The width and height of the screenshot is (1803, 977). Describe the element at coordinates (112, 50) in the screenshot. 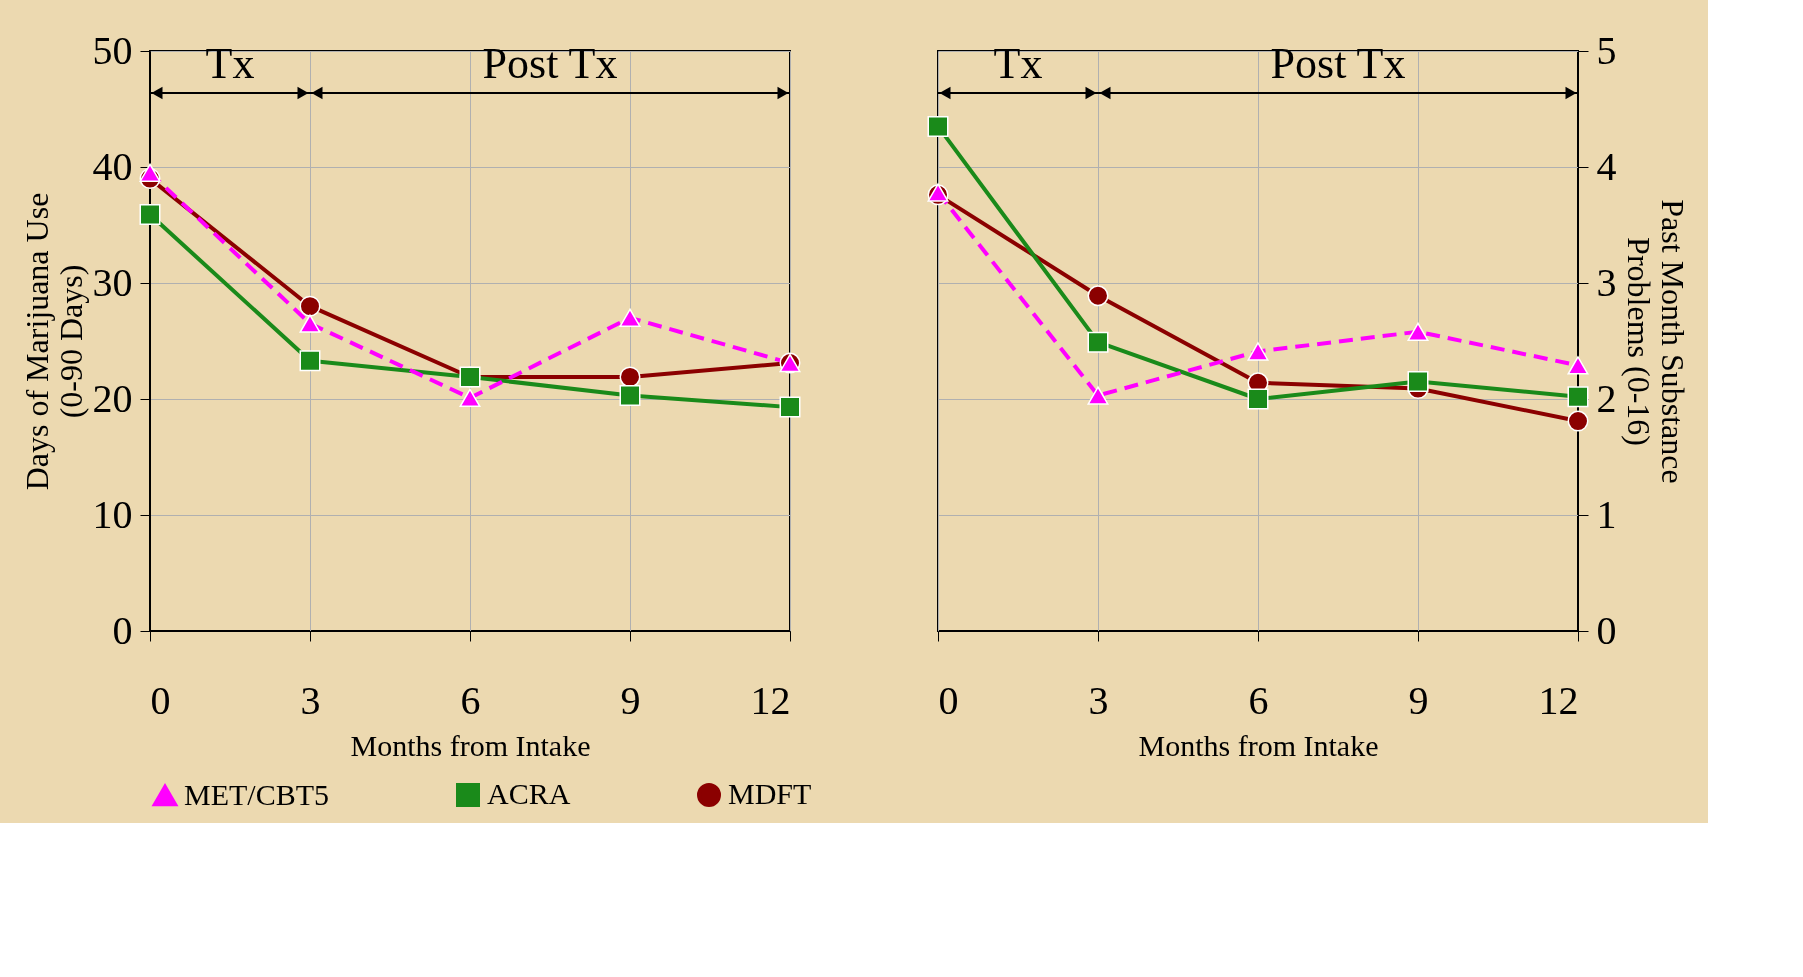

I see `y-tick-label: 50` at that location.